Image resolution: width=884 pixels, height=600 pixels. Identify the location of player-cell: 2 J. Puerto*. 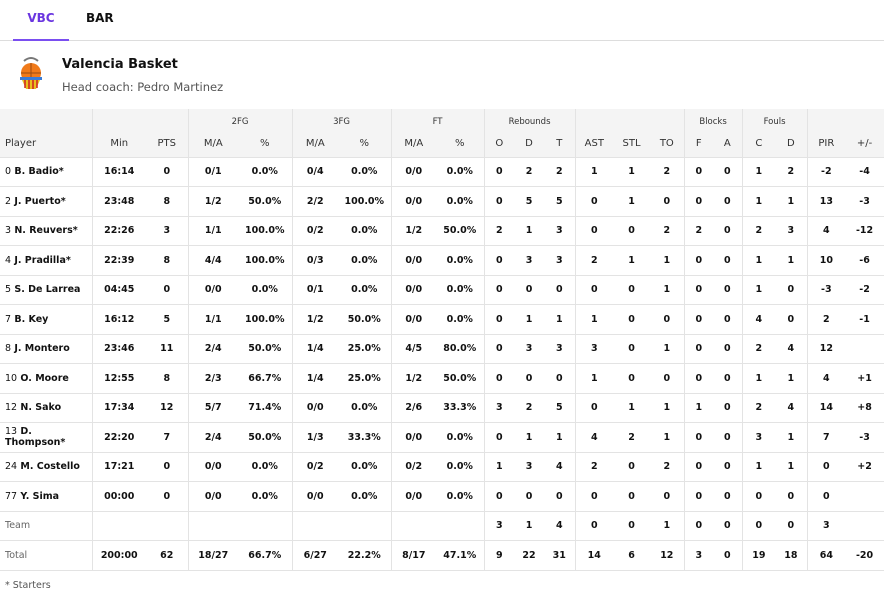
(46, 201).